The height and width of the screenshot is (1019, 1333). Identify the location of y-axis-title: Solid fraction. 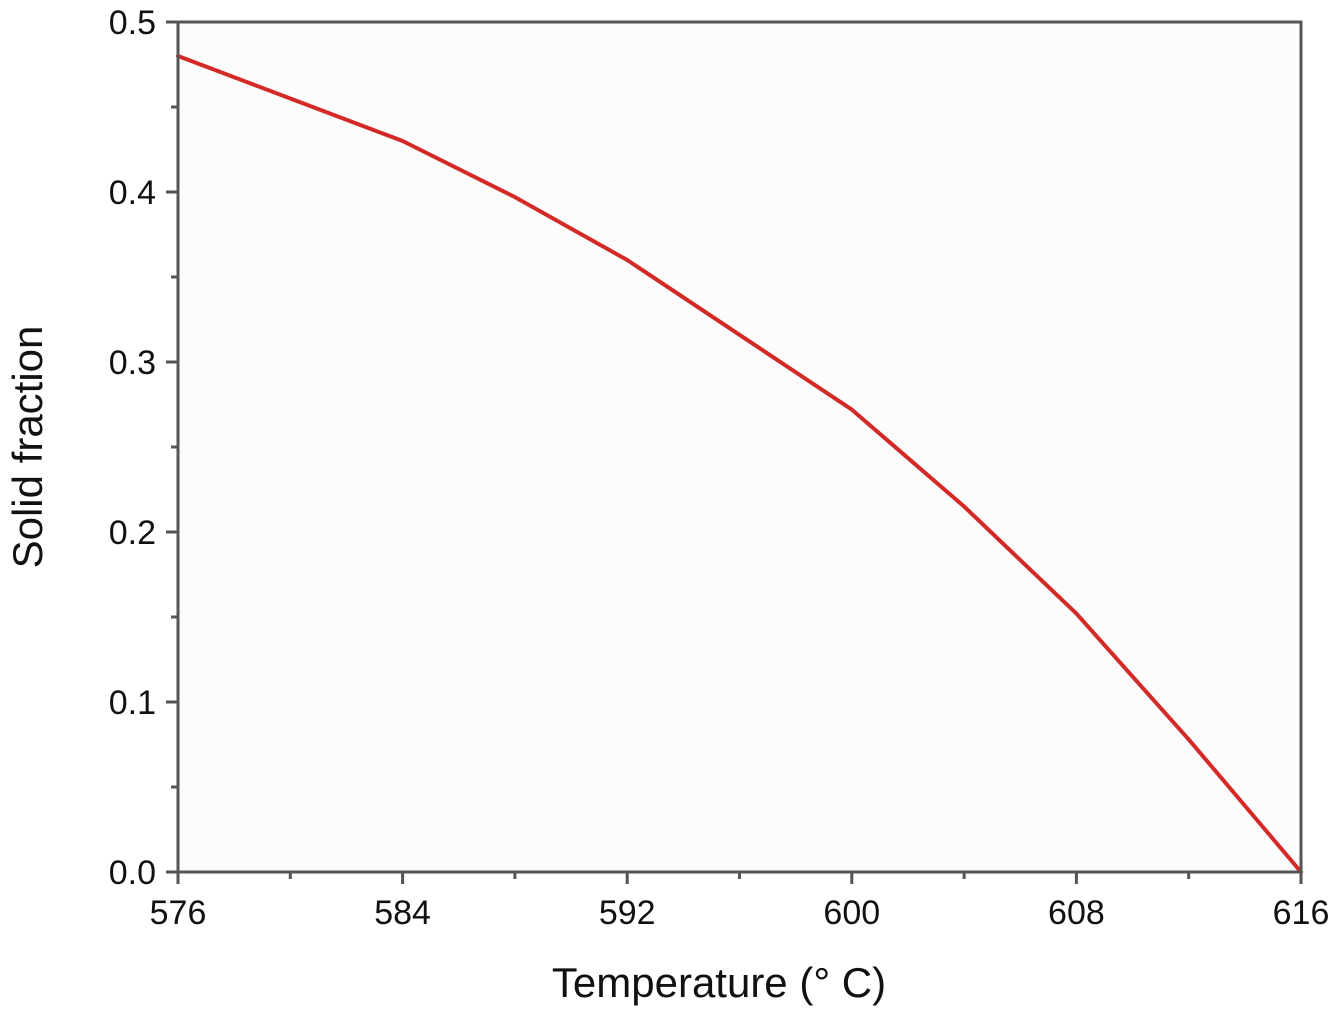
(27, 447).